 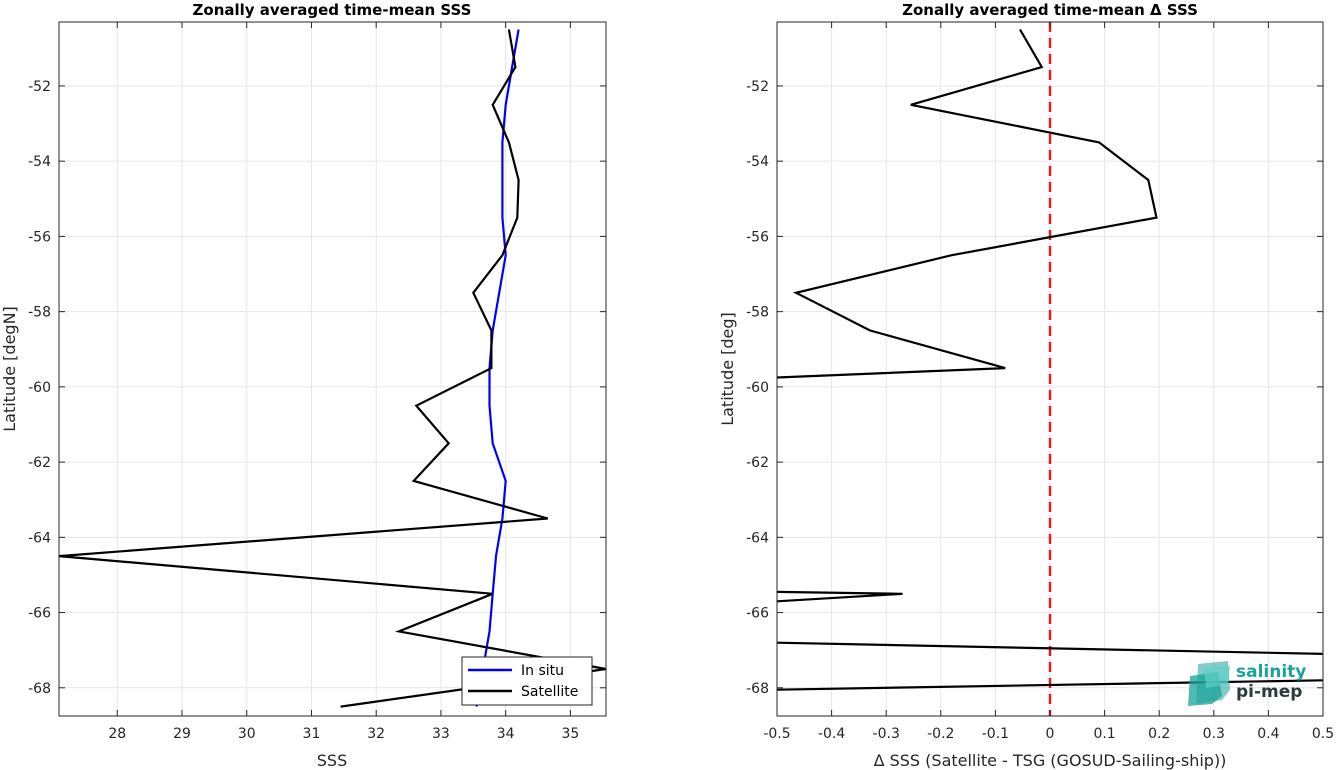 What do you see at coordinates (757, 87) in the screenshot?
I see `delta-sss-y-tick-label: -52` at bounding box center [757, 87].